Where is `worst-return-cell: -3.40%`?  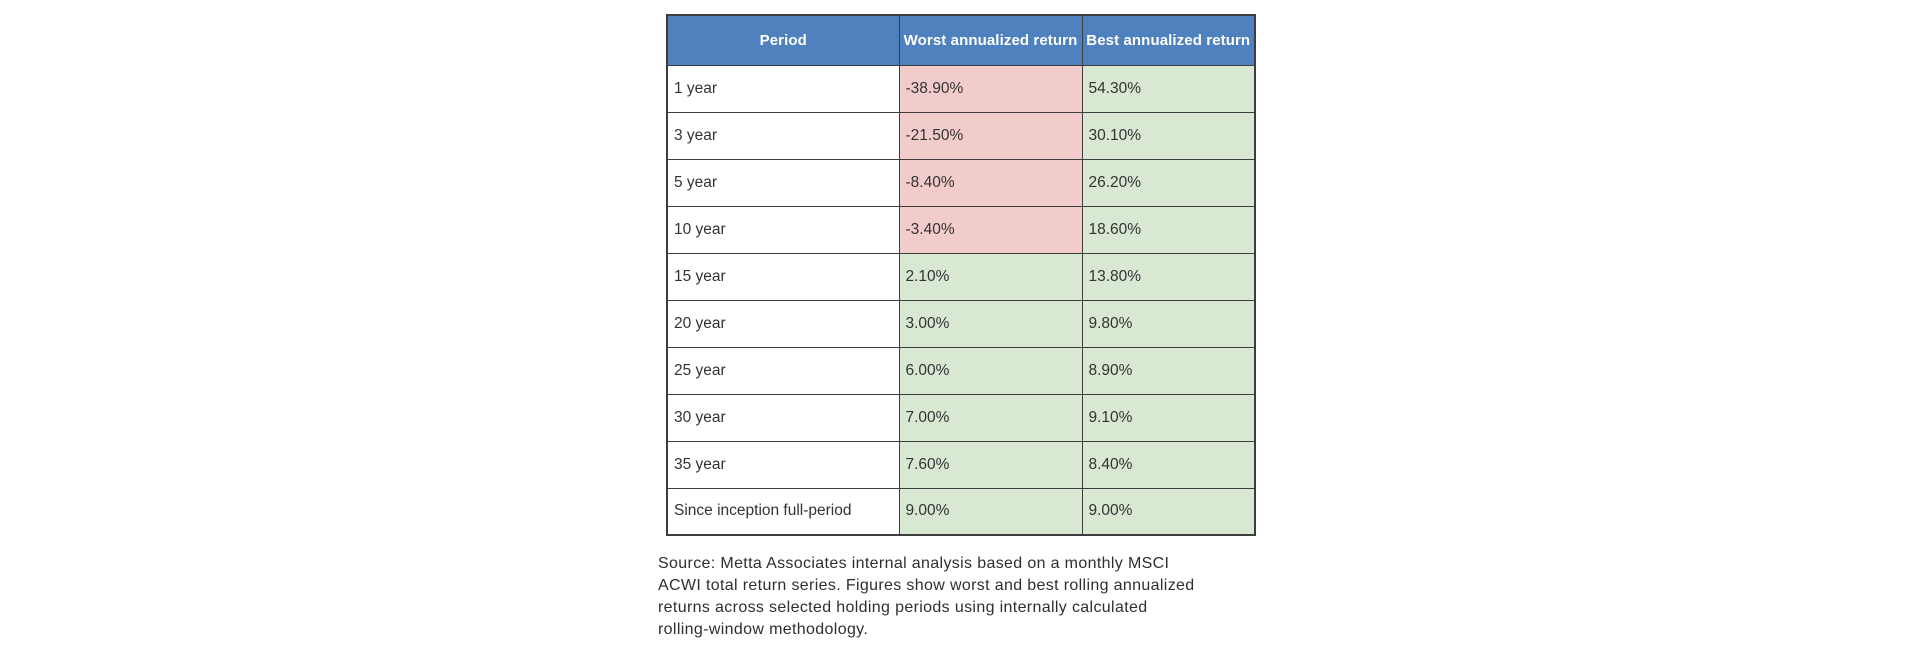
worst-return-cell: -3.40% is located at coordinates (990, 229).